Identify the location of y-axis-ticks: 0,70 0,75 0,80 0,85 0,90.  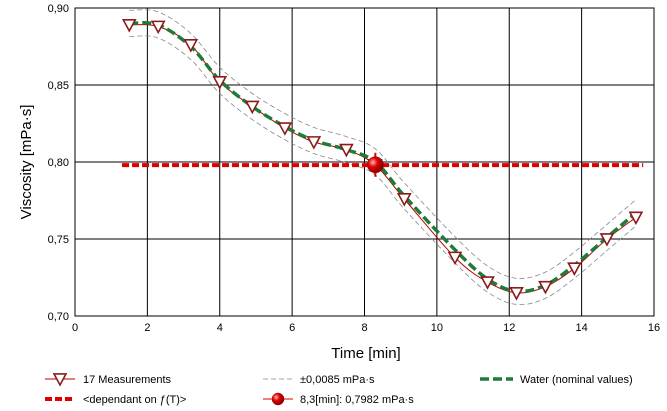
(58, 163).